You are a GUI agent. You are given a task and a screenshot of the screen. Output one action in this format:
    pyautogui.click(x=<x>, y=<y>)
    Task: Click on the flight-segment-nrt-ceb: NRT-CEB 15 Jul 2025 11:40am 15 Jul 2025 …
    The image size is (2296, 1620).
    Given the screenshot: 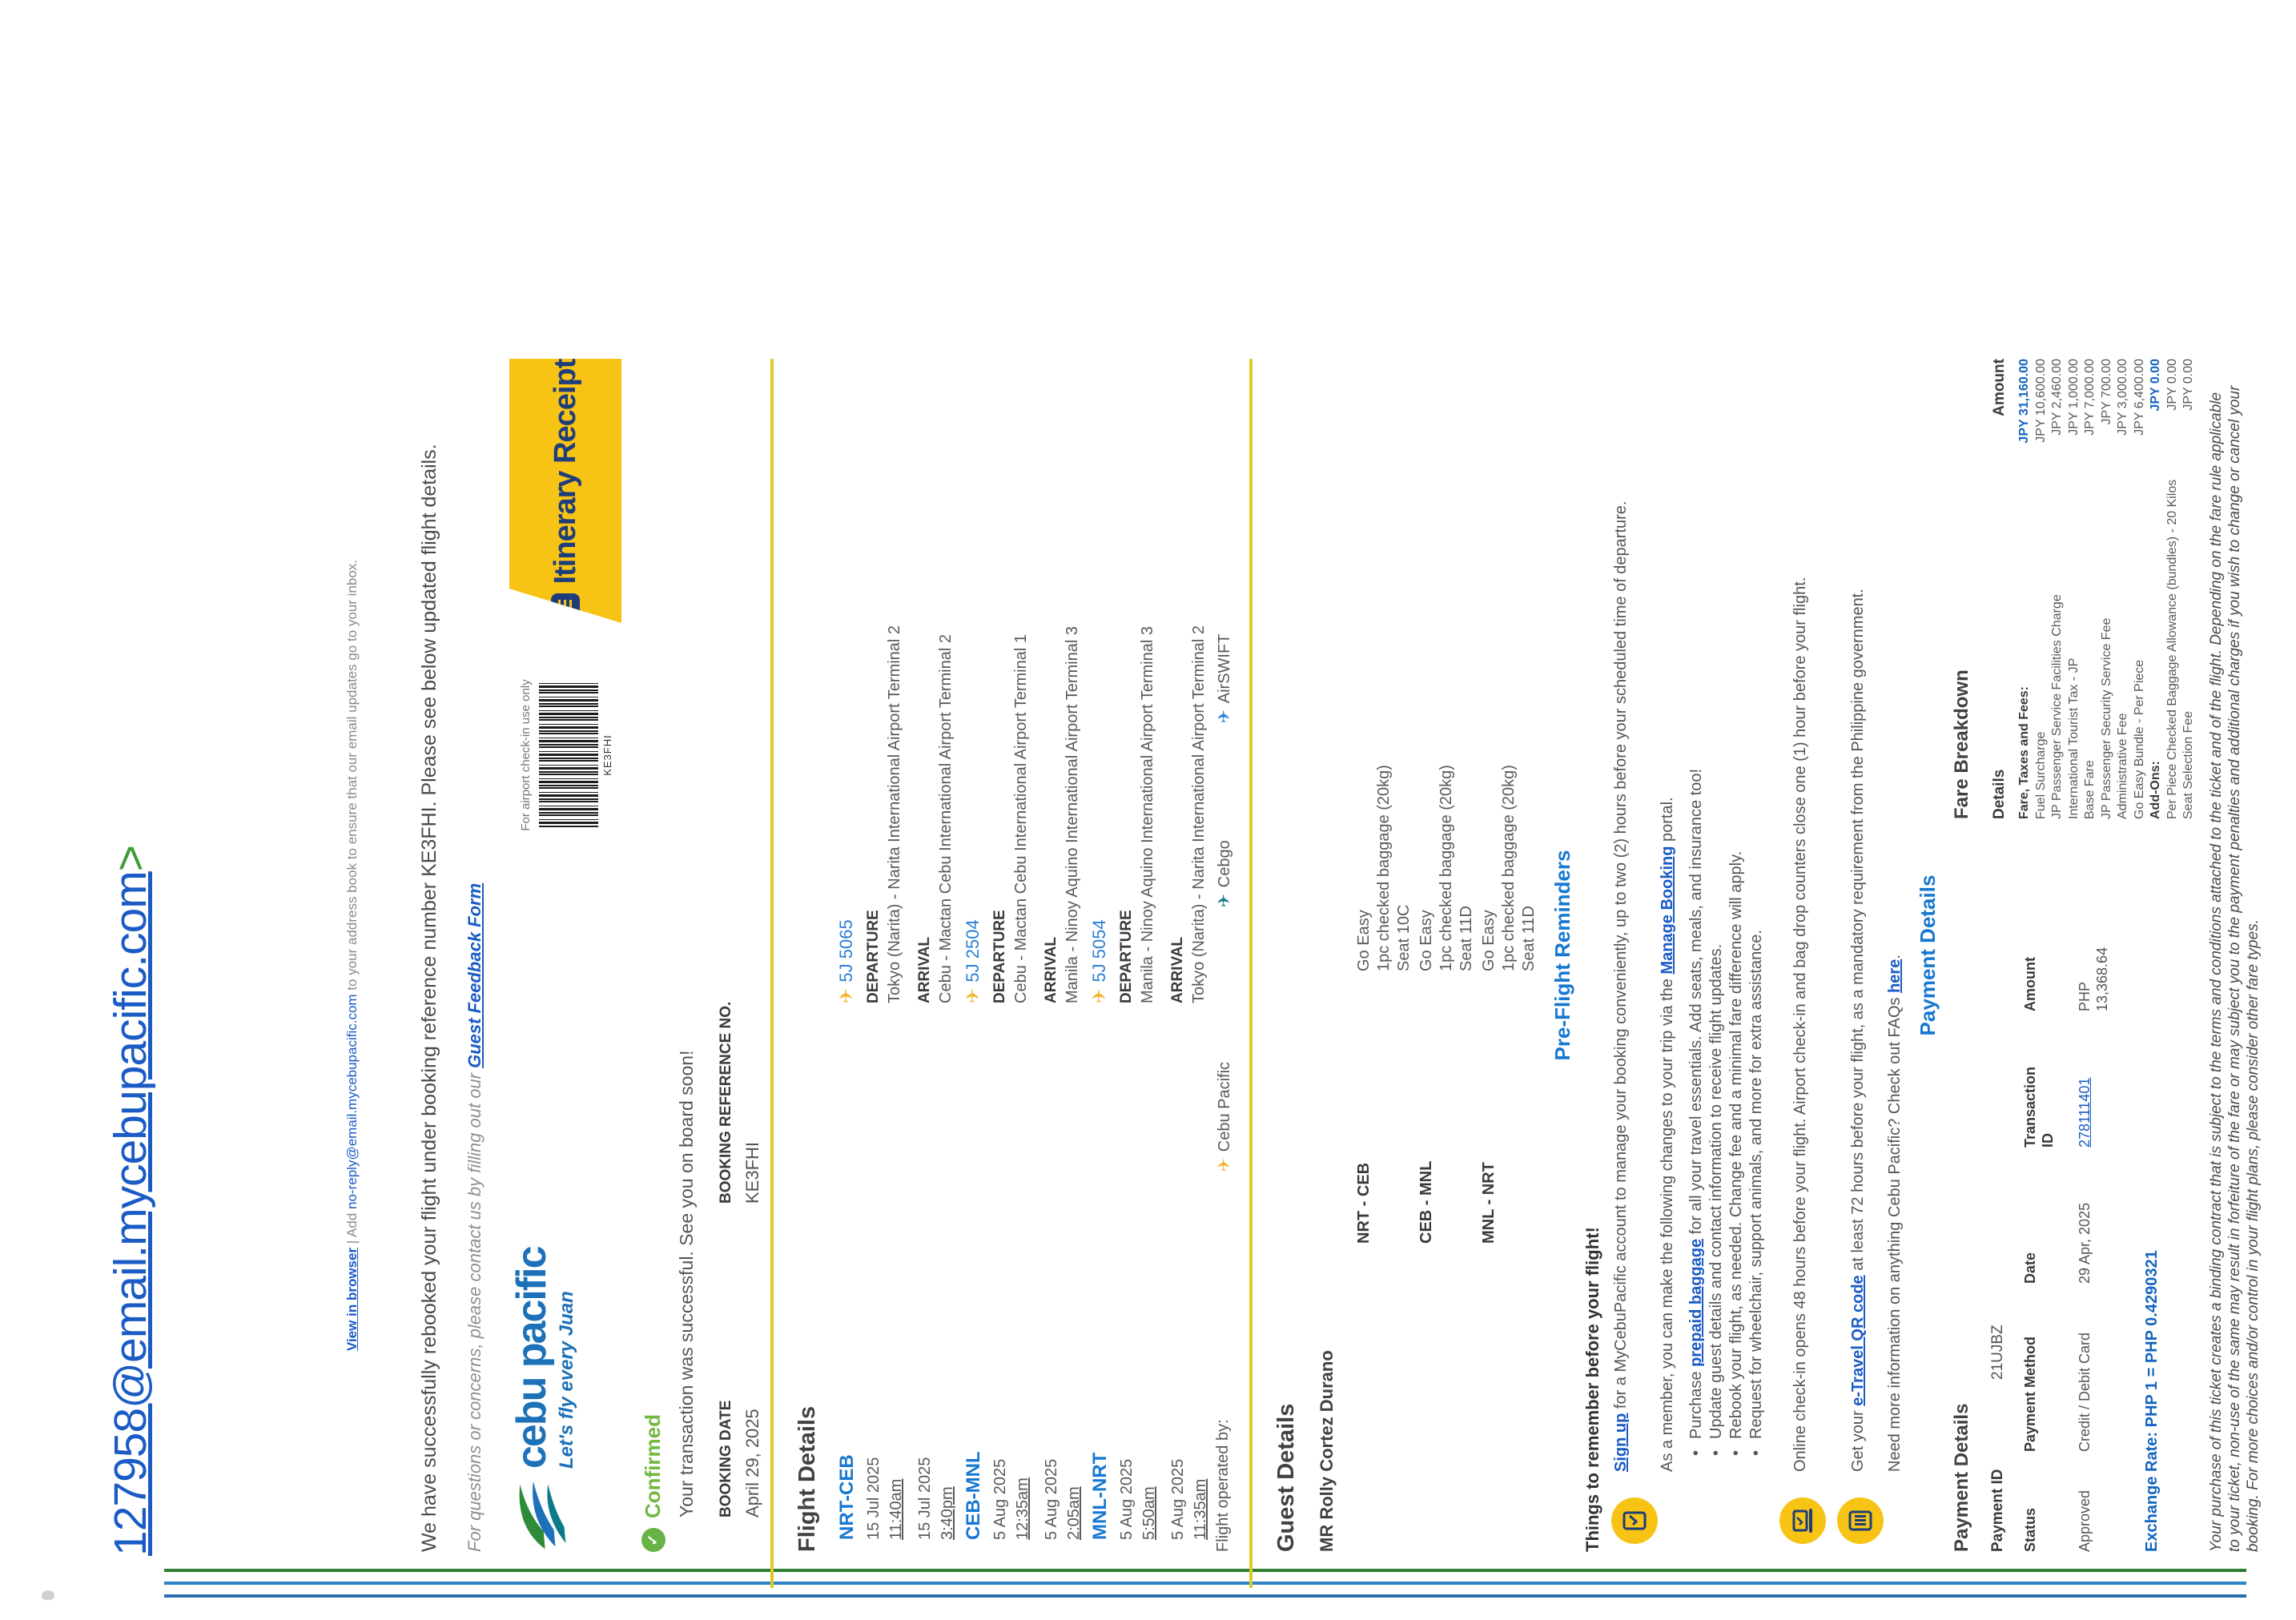 What is the action you would take?
    pyautogui.click(x=899, y=810)
    